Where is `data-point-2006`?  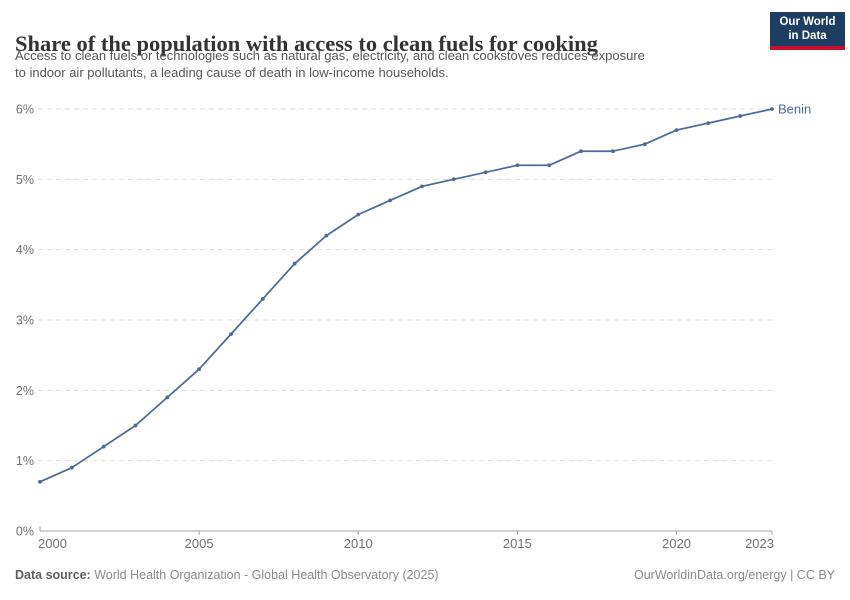
data-point-2006 is located at coordinates (231, 334).